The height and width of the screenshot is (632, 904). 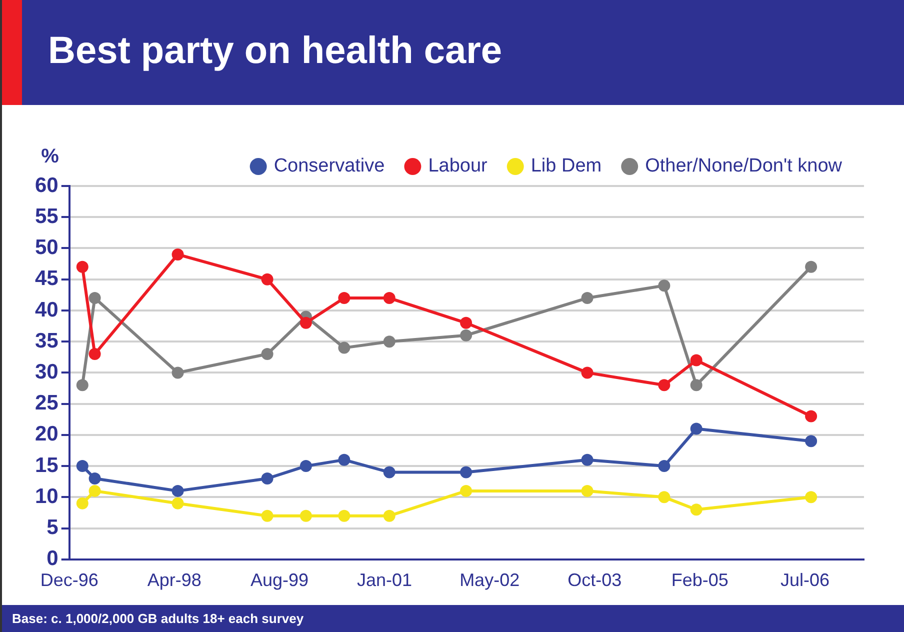 What do you see at coordinates (490, 580) in the screenshot?
I see `x-tick-label: May-02` at bounding box center [490, 580].